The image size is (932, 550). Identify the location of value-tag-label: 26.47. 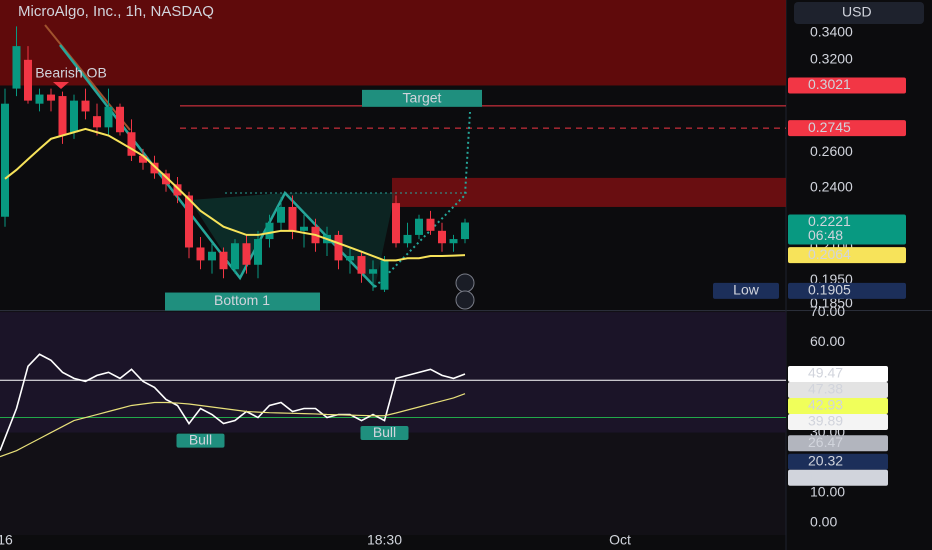
(825, 442).